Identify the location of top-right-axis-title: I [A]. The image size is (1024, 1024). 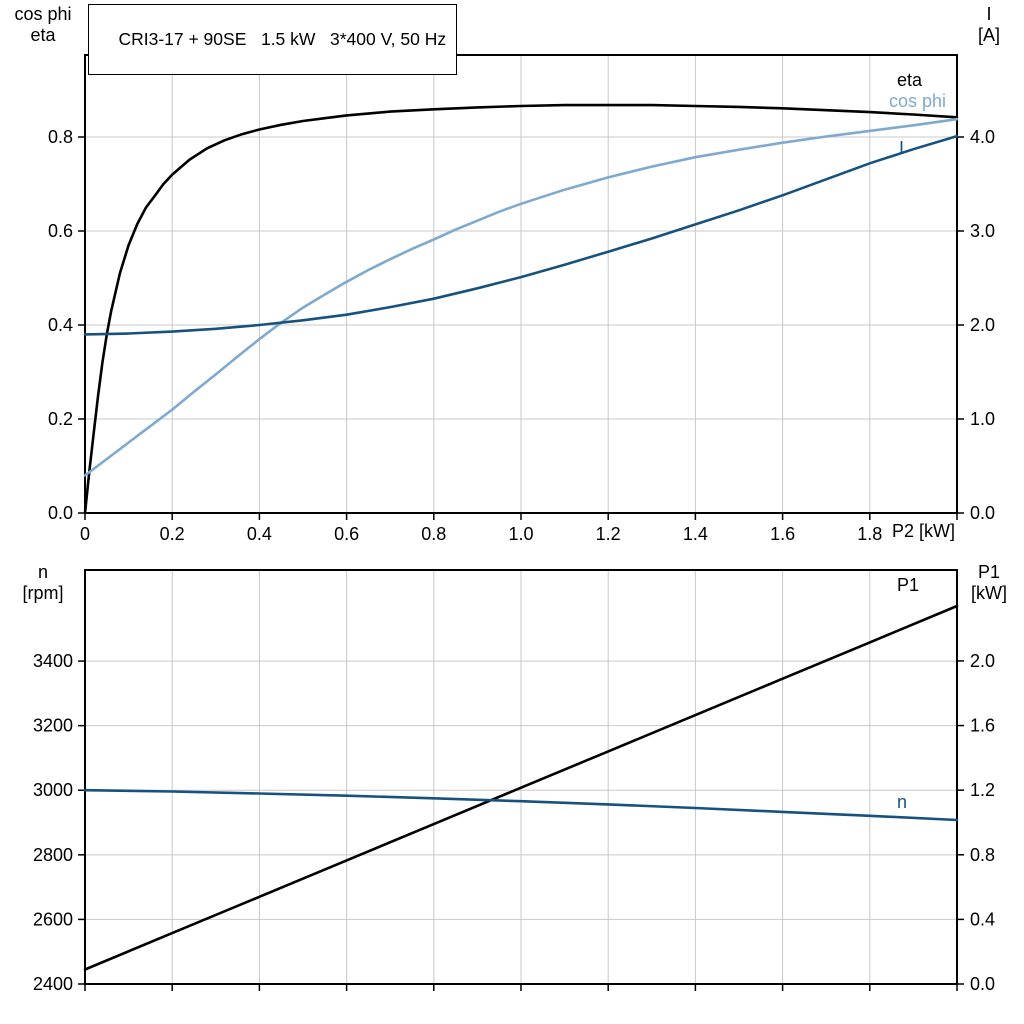
(989, 25).